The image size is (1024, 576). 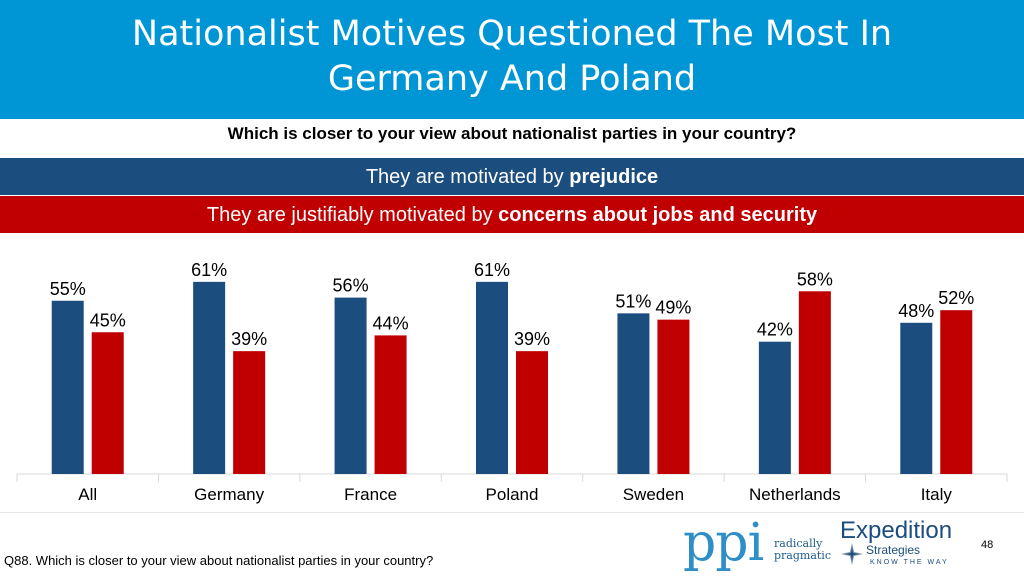 What do you see at coordinates (956, 298) in the screenshot?
I see `data-label: 52%` at bounding box center [956, 298].